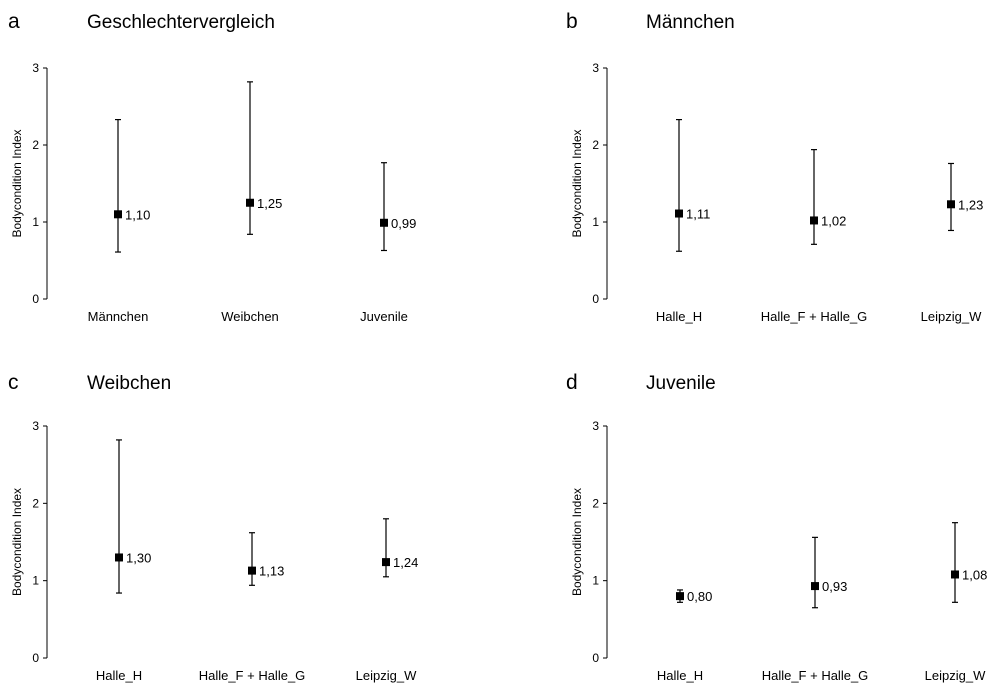  Describe the element at coordinates (129, 383) in the screenshot. I see `panel-title: Weibchen` at that location.